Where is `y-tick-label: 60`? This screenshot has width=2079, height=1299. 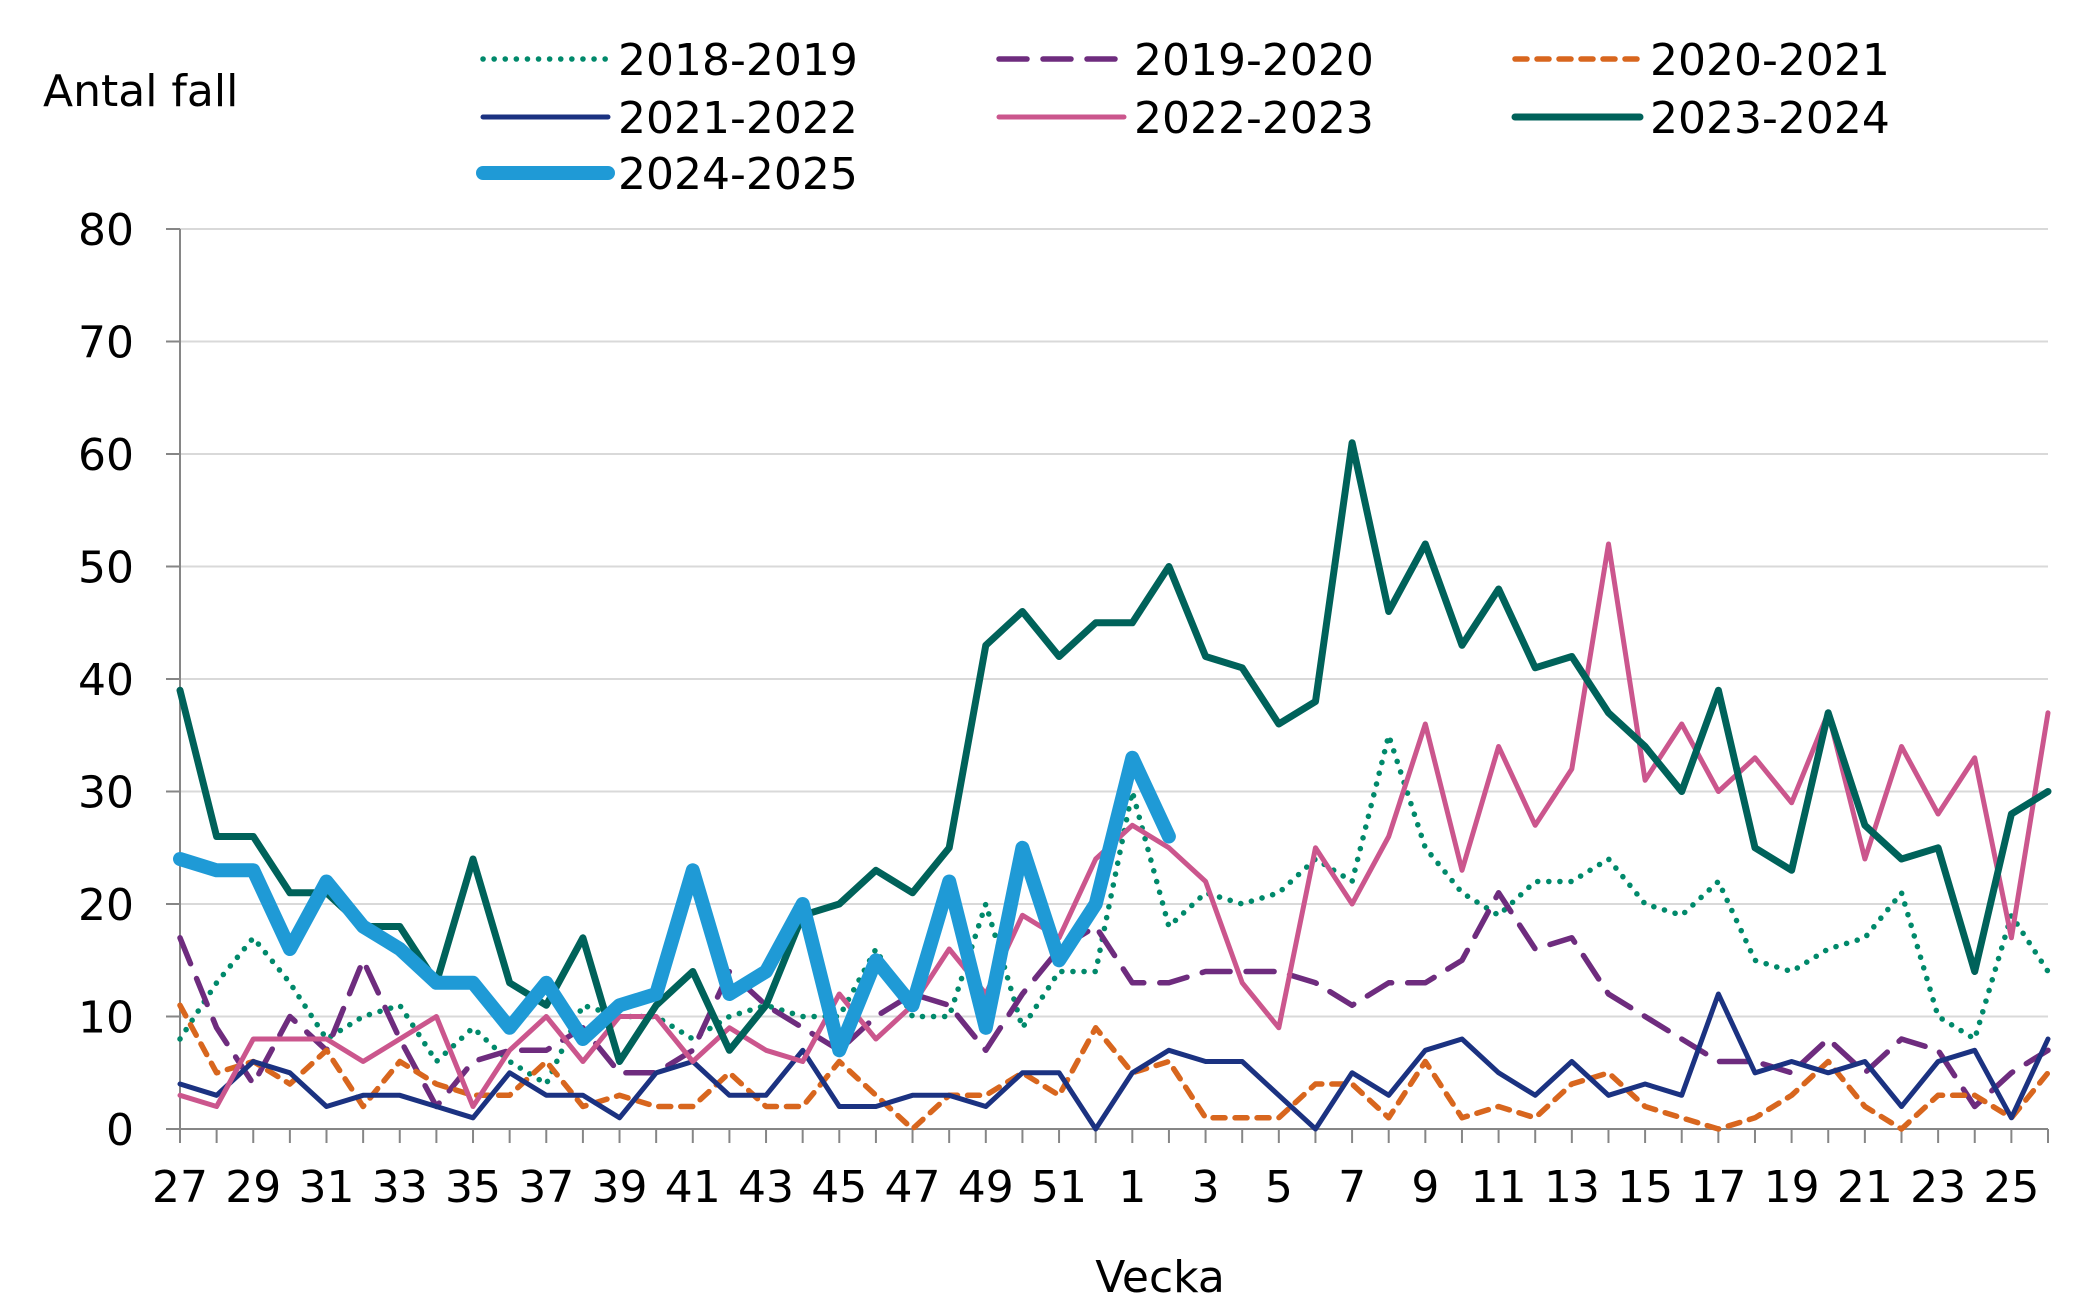 y-tick-label: 60 is located at coordinates (106, 455).